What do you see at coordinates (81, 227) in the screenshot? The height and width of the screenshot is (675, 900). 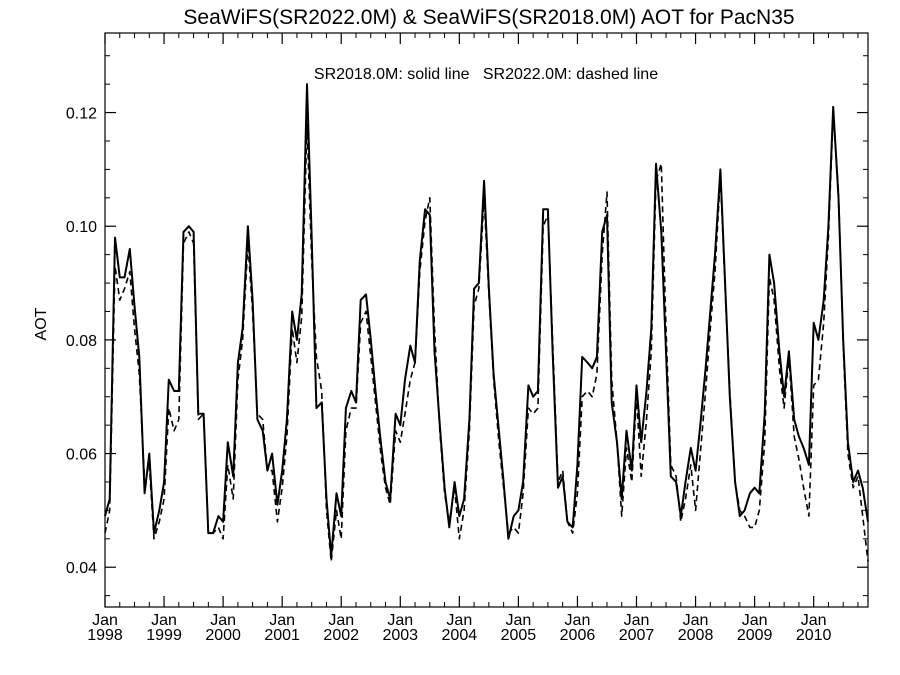 I see `y-tick-label: 0.10` at bounding box center [81, 227].